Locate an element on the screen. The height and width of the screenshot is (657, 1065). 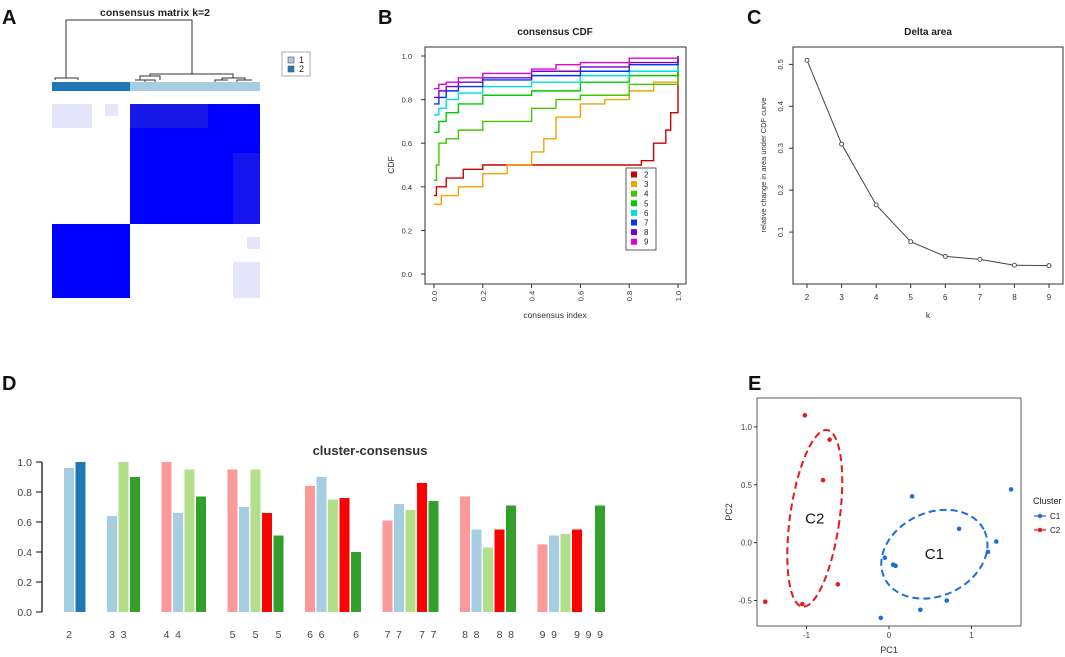
cdf-line-k2 is located at coordinates (556, 126).